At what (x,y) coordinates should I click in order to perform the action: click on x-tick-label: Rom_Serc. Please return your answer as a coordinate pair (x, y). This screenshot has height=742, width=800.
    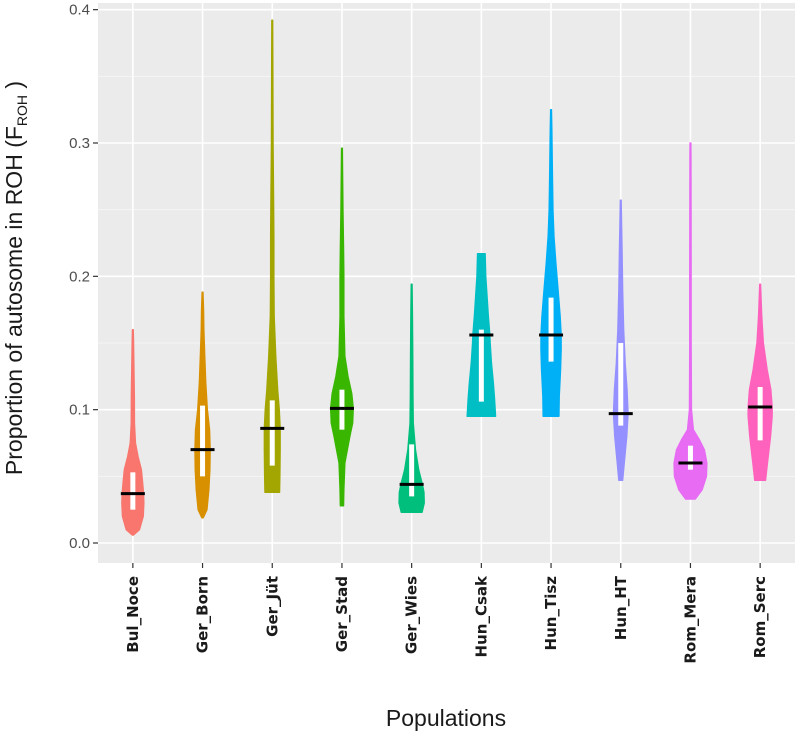
    Looking at the image, I should click on (760, 617).